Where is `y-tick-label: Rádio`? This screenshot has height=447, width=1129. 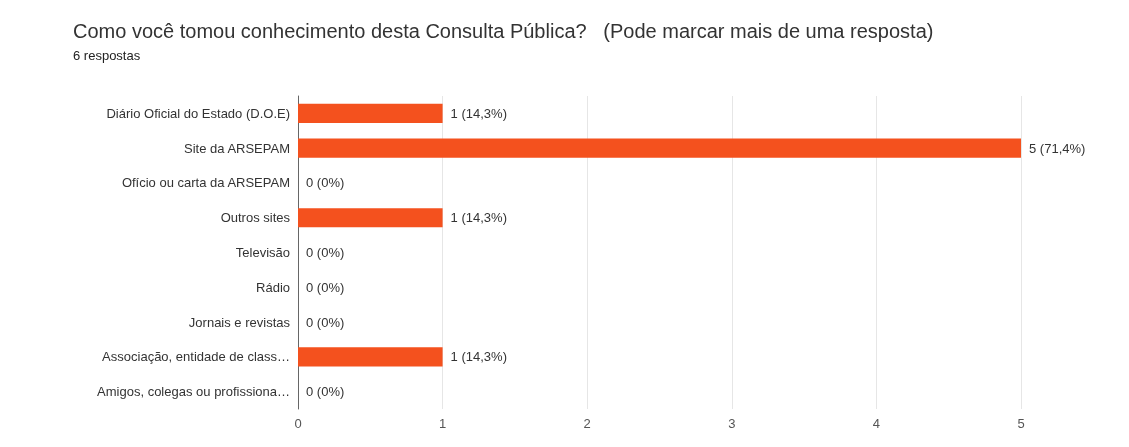
y-tick-label: Rádio is located at coordinates (273, 287).